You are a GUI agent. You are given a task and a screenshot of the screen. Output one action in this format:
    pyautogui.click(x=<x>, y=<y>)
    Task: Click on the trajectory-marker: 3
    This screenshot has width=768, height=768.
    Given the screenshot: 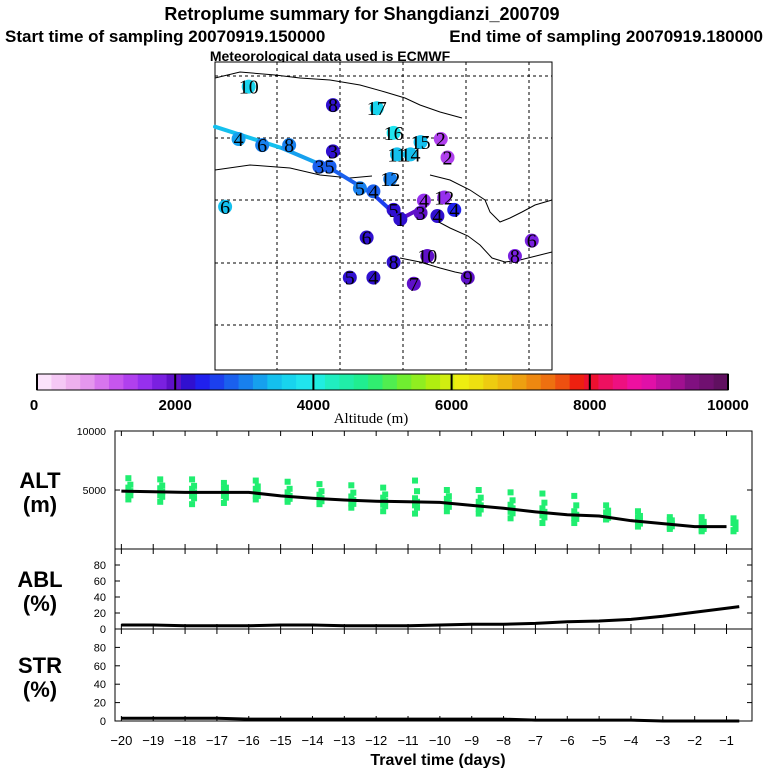 What is the action you would take?
    pyautogui.click(x=420, y=214)
    